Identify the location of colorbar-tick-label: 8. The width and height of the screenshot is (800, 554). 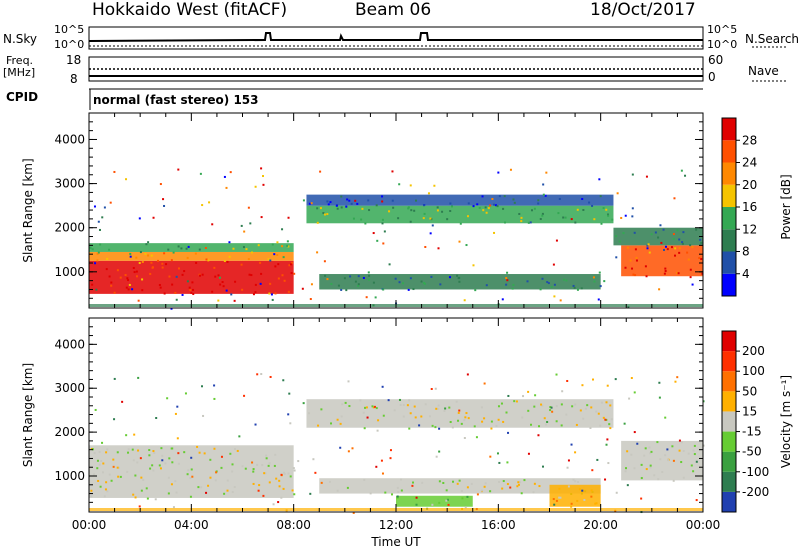
(746, 252).